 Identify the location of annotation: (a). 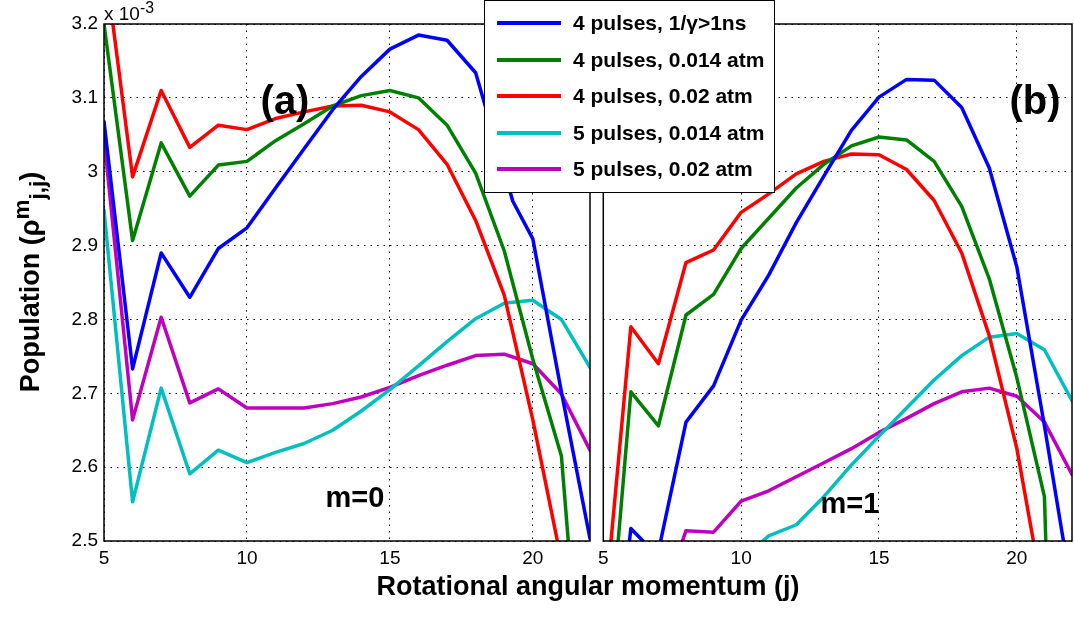
(285, 100).